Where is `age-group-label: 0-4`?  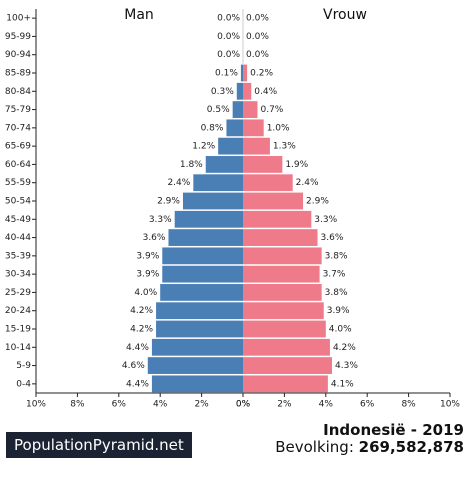 age-group-label: 0-4 is located at coordinates (23, 384).